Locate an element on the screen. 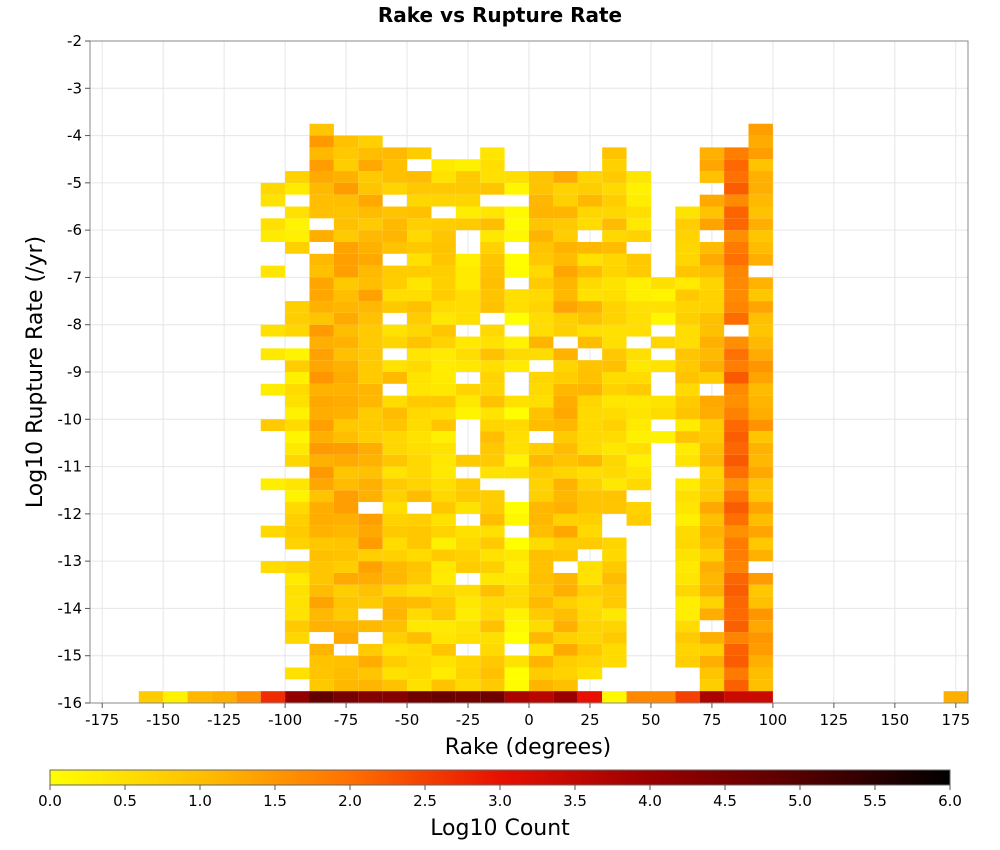  y-tick-label: -15 is located at coordinates (70, 656).